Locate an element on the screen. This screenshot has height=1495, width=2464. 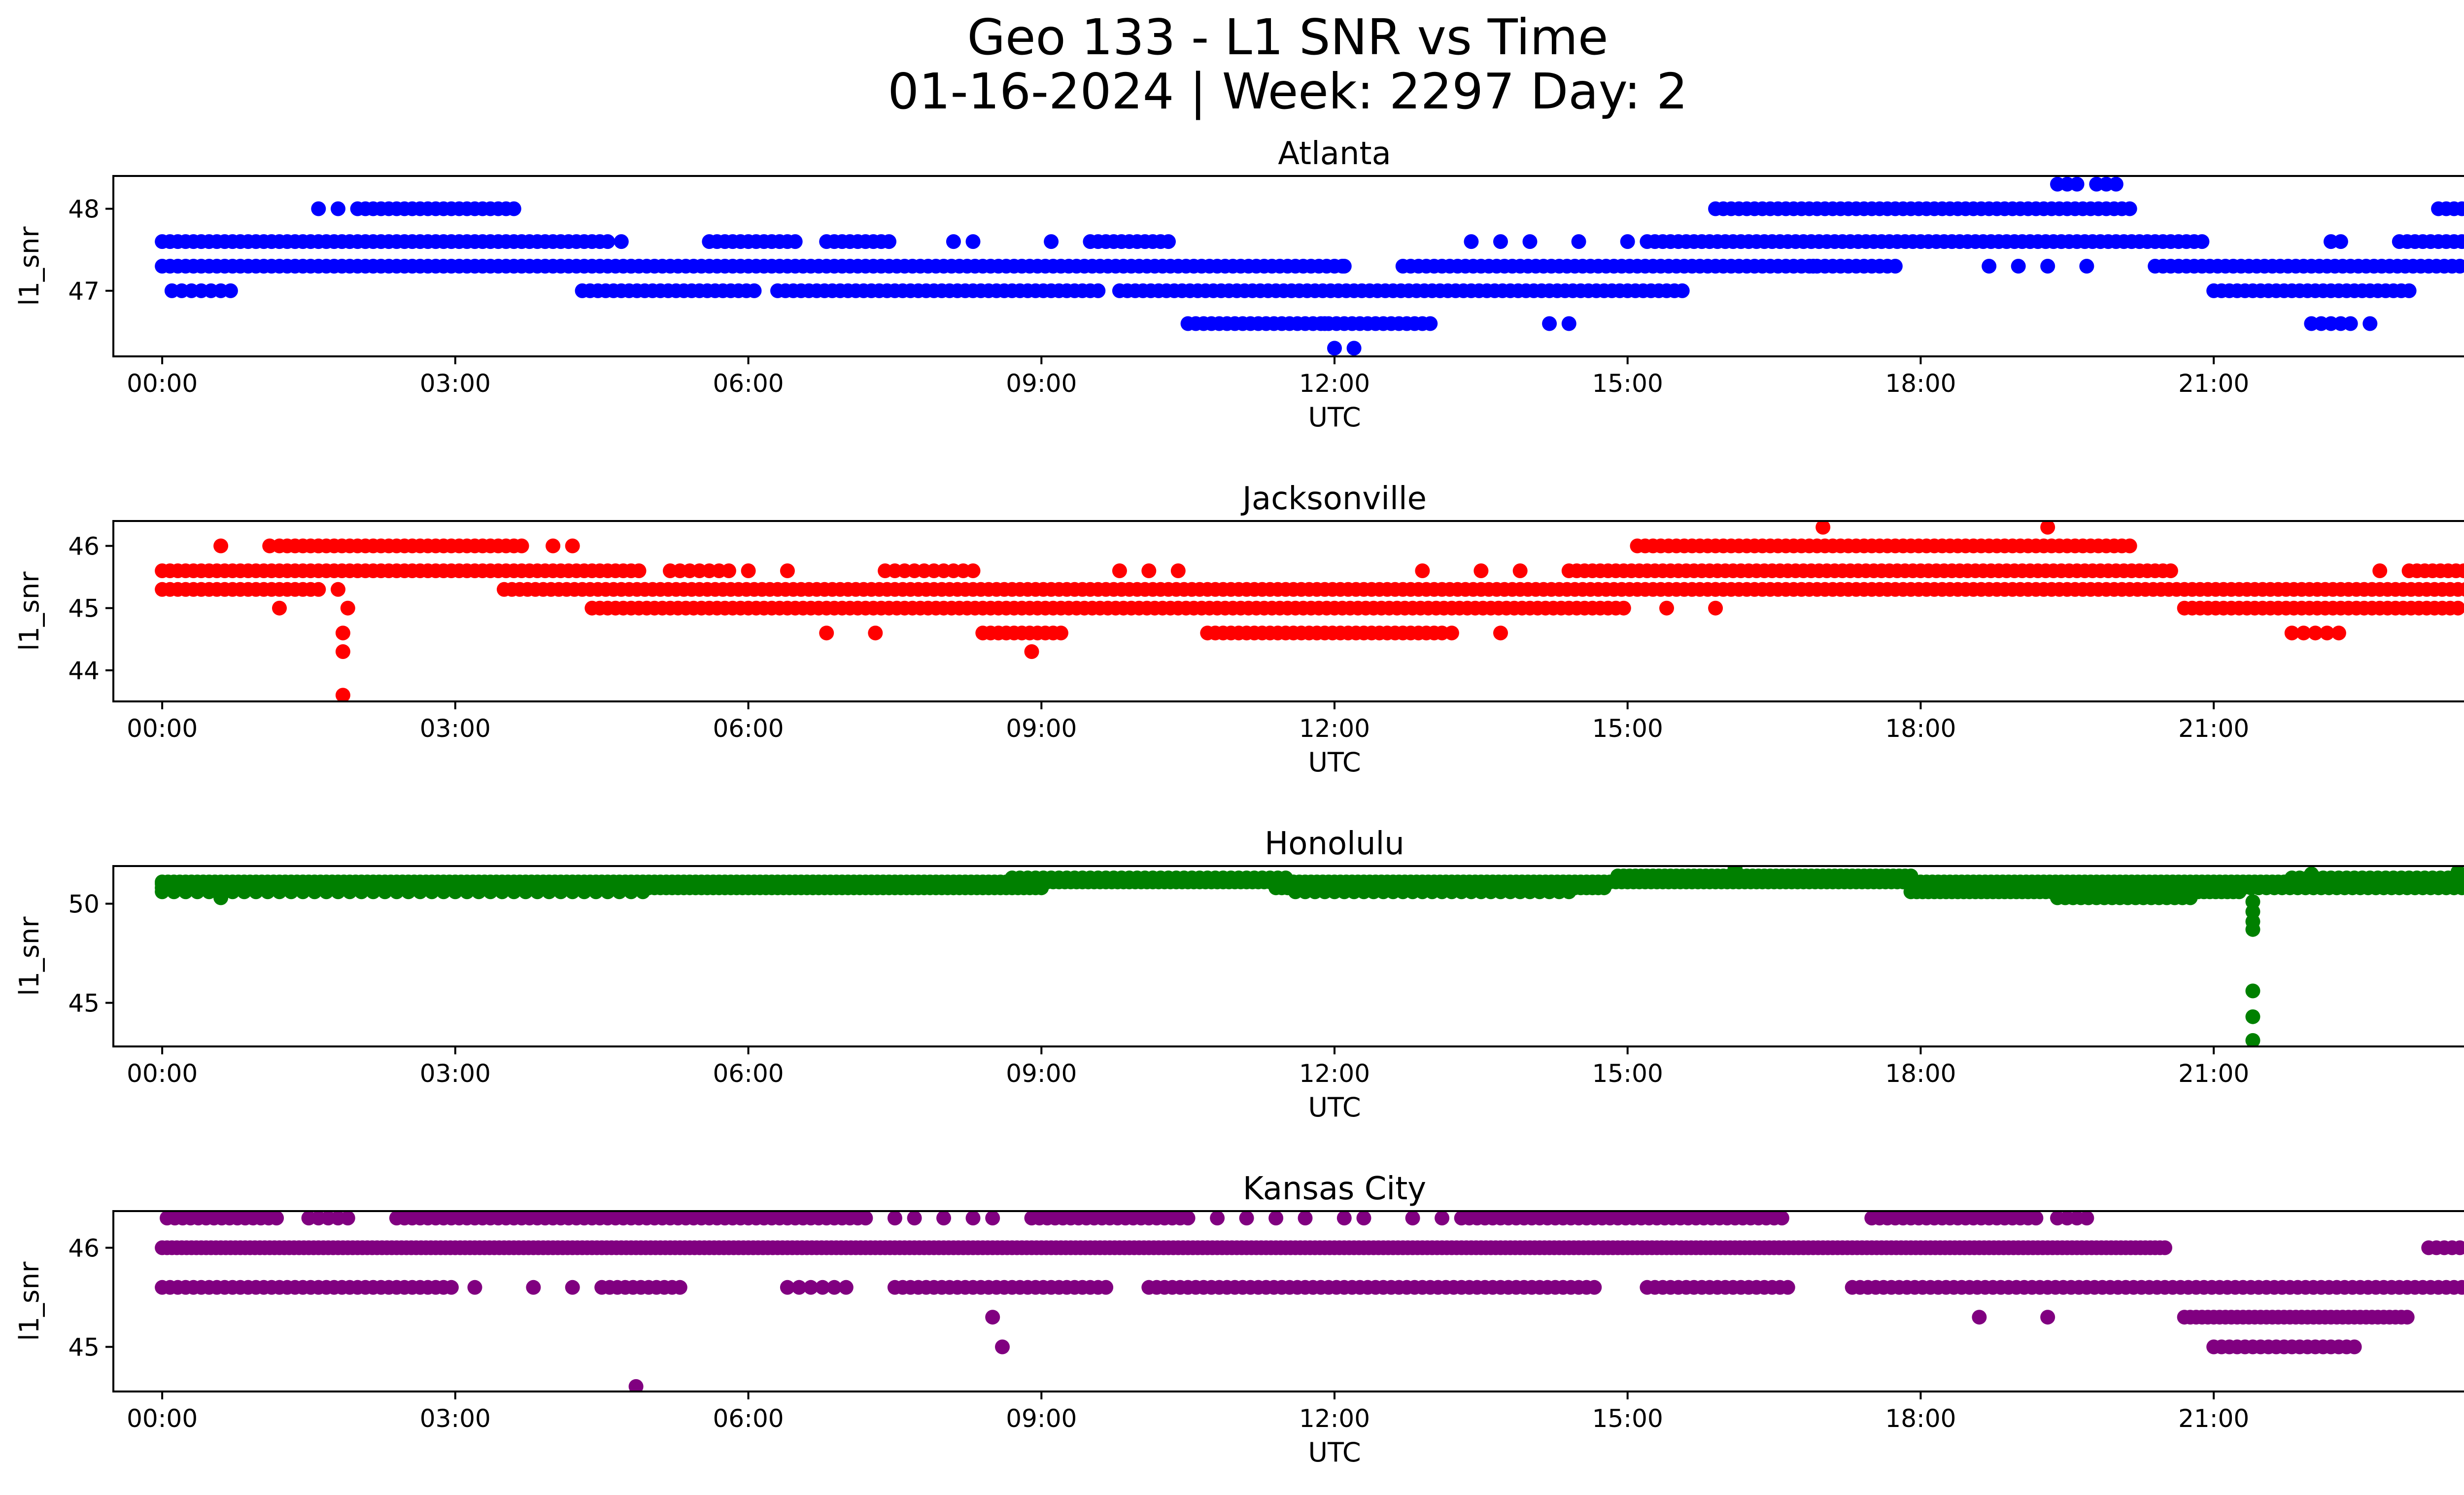
x-tick-label: 18:00 is located at coordinates (1920, 1418).